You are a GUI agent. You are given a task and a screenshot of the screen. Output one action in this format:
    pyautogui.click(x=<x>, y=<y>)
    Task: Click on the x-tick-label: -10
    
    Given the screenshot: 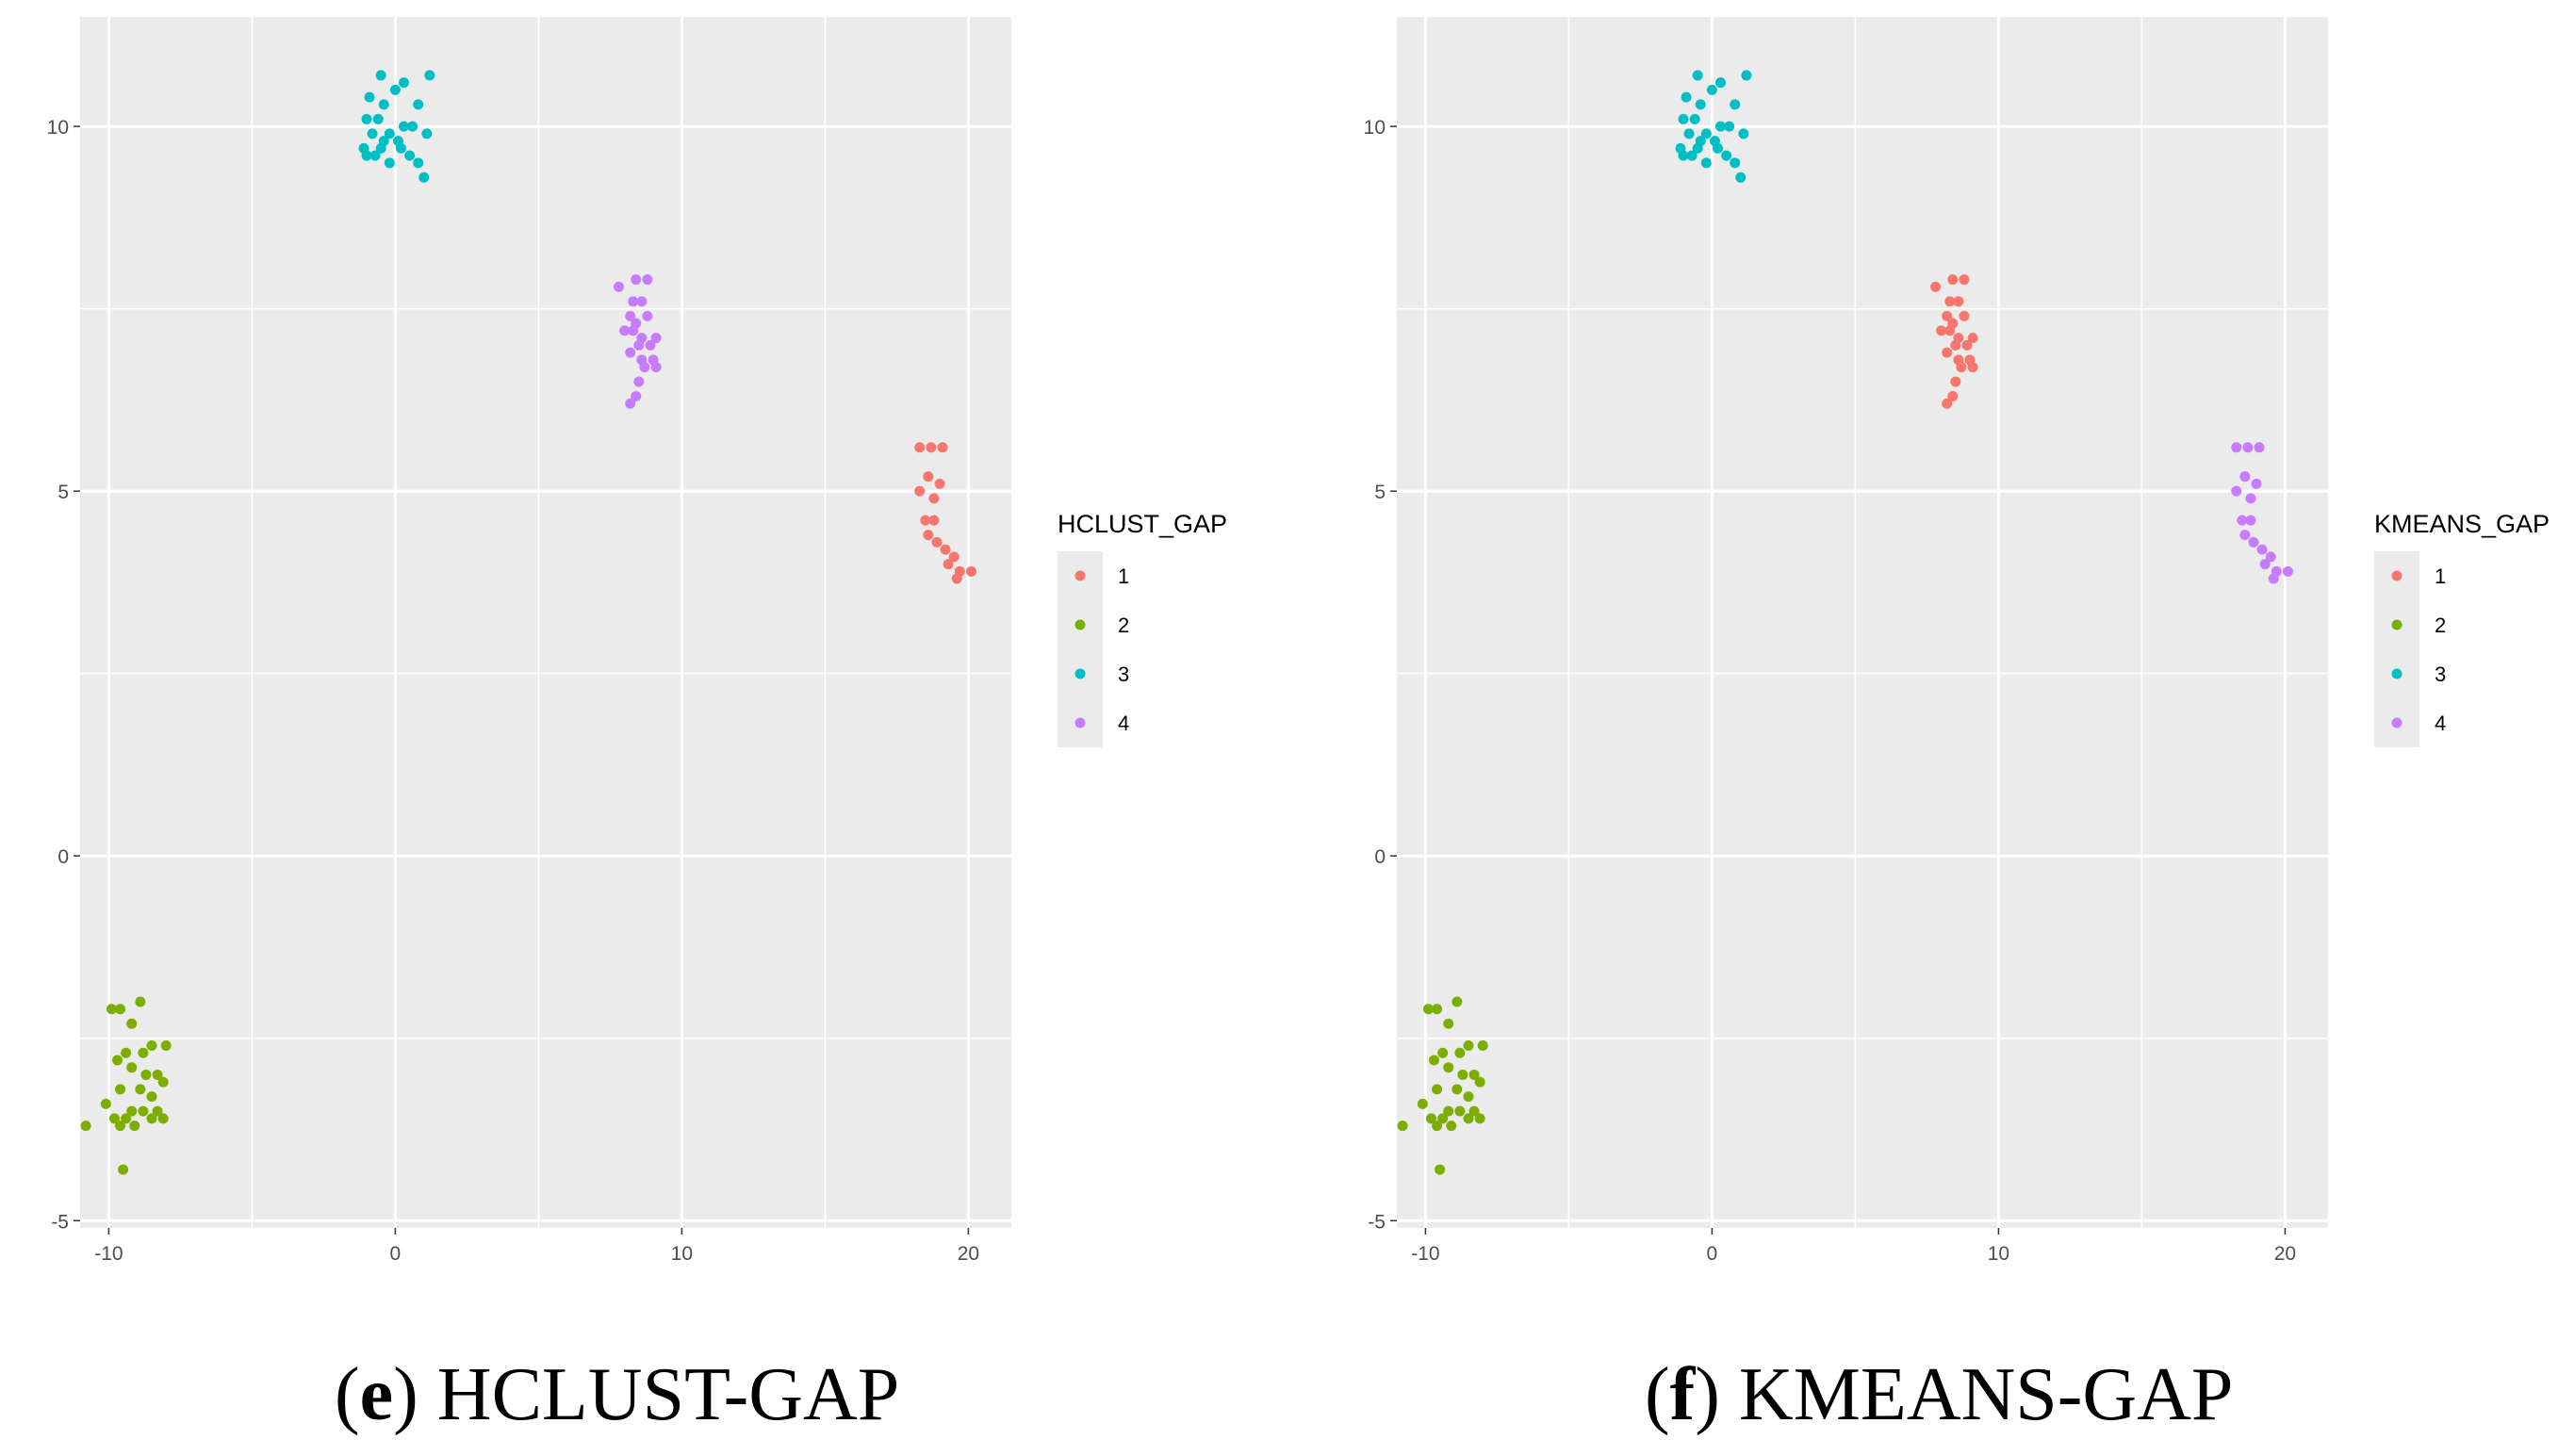 What is the action you would take?
    pyautogui.click(x=109, y=1254)
    